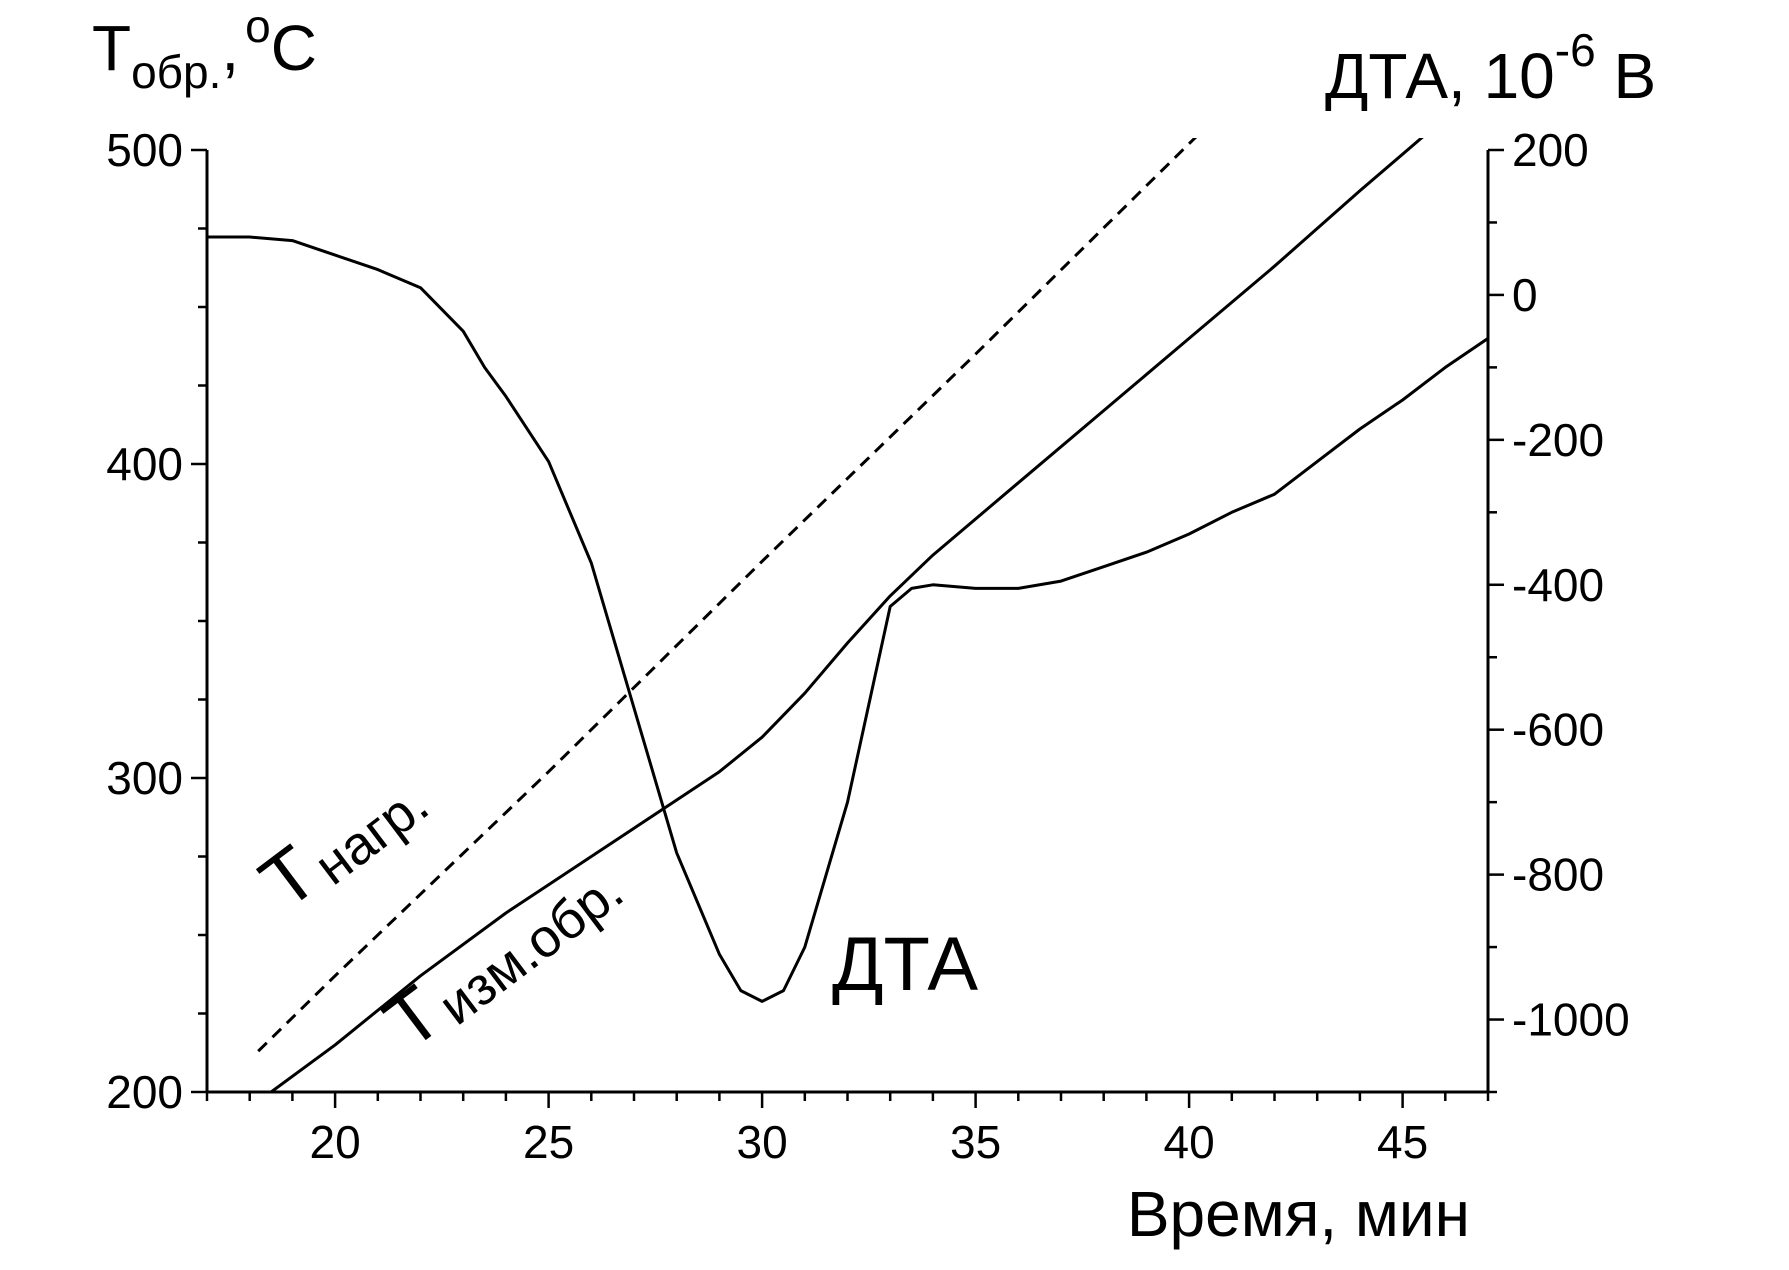 The height and width of the screenshot is (1270, 1789). Describe the element at coordinates (176, 72) in the screenshot. I see `left-axis-title-sub: обр.` at that location.